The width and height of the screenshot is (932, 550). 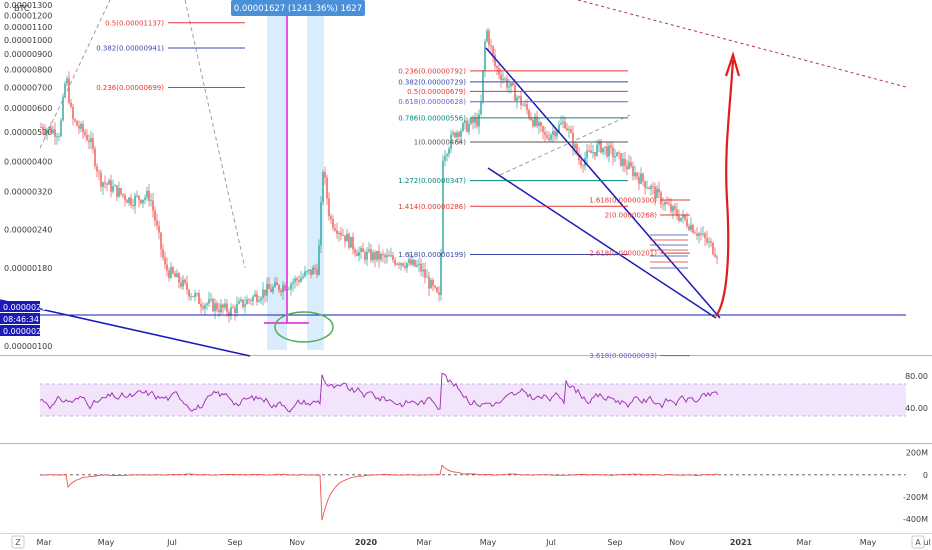 I want to click on bottom-controls: Z A, so click(x=468, y=542).